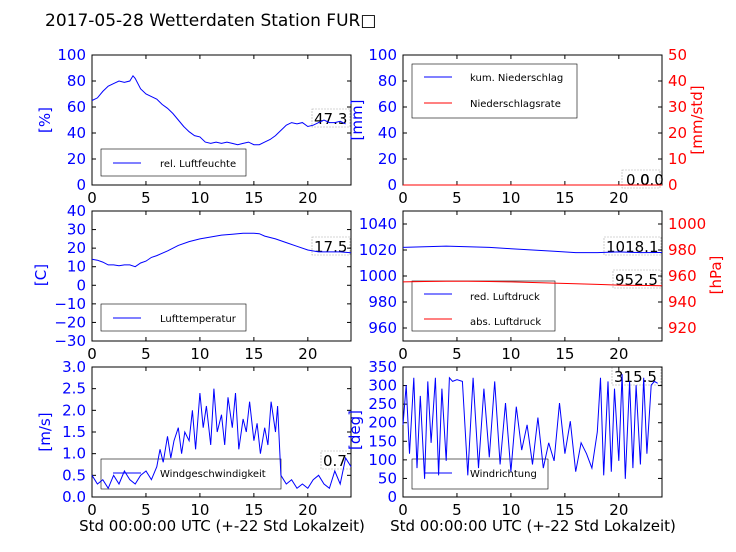 The height and width of the screenshot is (552, 736). Describe the element at coordinates (677, 55) in the screenshot. I see `y-right-tick-label: 50` at that location.